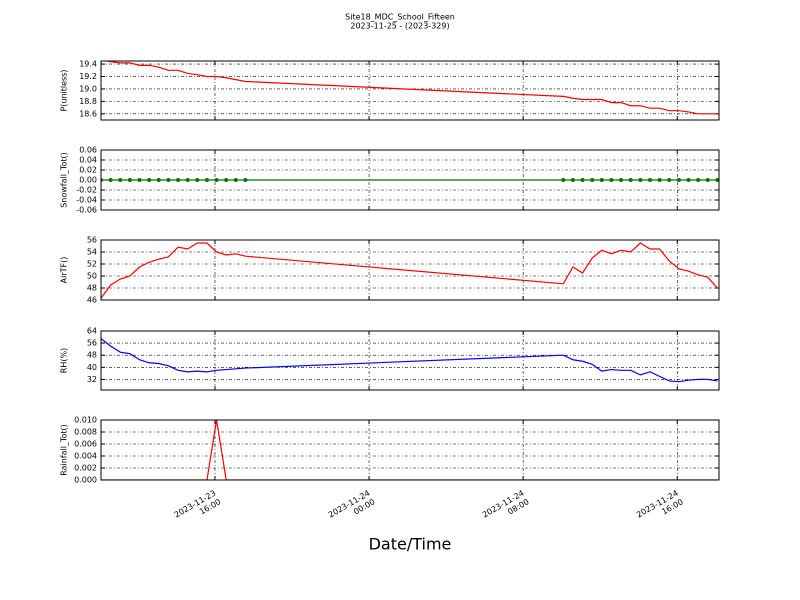  What do you see at coordinates (86, 200) in the screenshot?
I see `y-tick-label: -0.04` at bounding box center [86, 200].